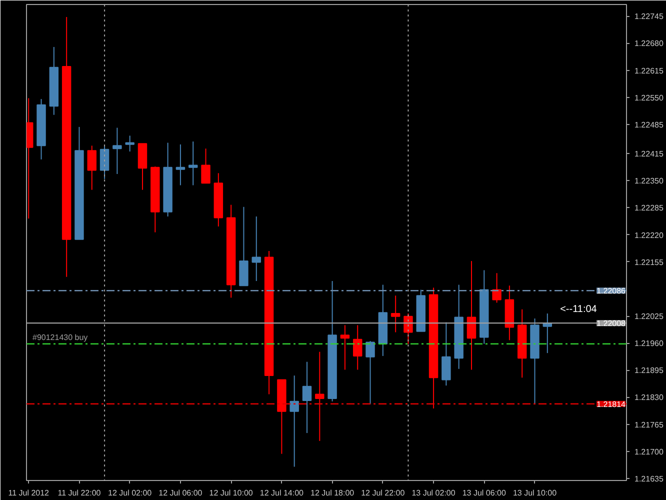 This screenshot has height=500, width=666. What do you see at coordinates (649, 317) in the screenshot?
I see `y-tick-label: 1.22025` at bounding box center [649, 317].